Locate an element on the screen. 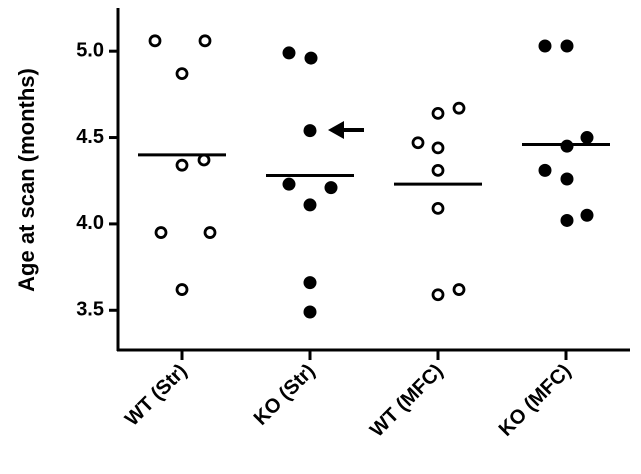 The image size is (641, 474). y-tick-label: 3.5 is located at coordinates (90, 310).